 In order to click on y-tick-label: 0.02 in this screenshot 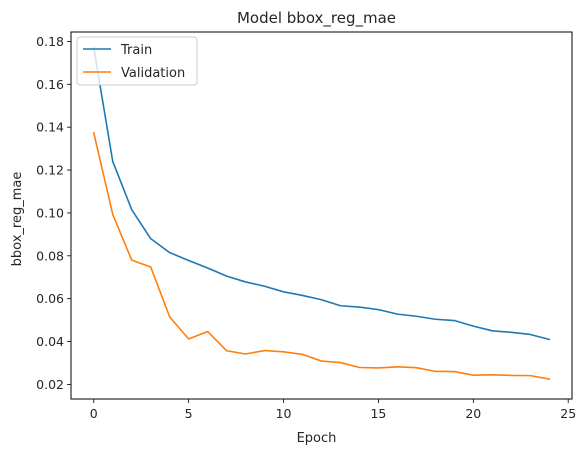, I will do `click(50, 384)`.